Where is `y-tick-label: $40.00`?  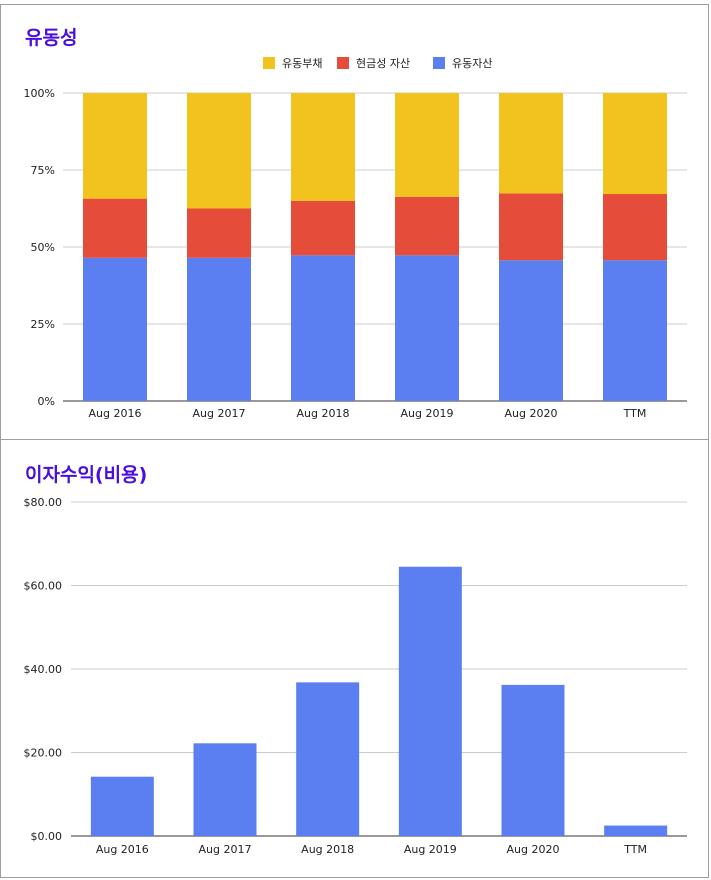 y-tick-label: $40.00 is located at coordinates (43, 669).